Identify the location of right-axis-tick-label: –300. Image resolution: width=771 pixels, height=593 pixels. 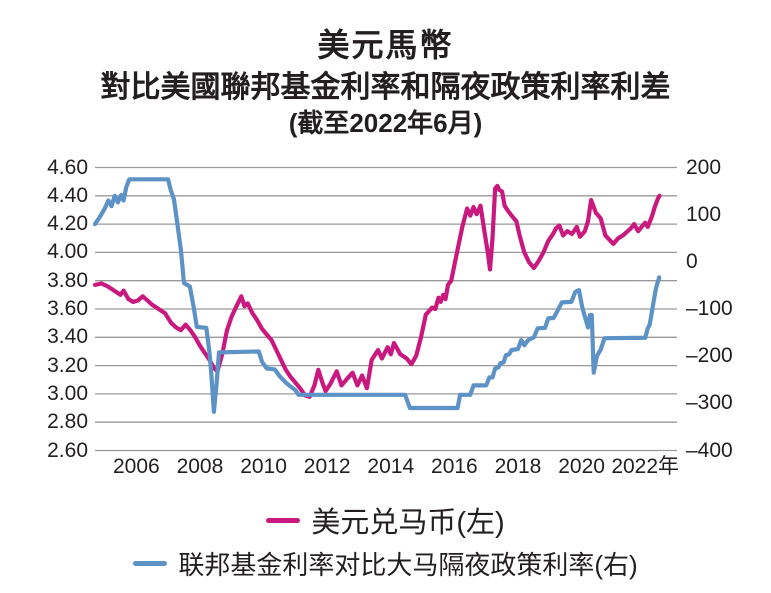
(709, 403).